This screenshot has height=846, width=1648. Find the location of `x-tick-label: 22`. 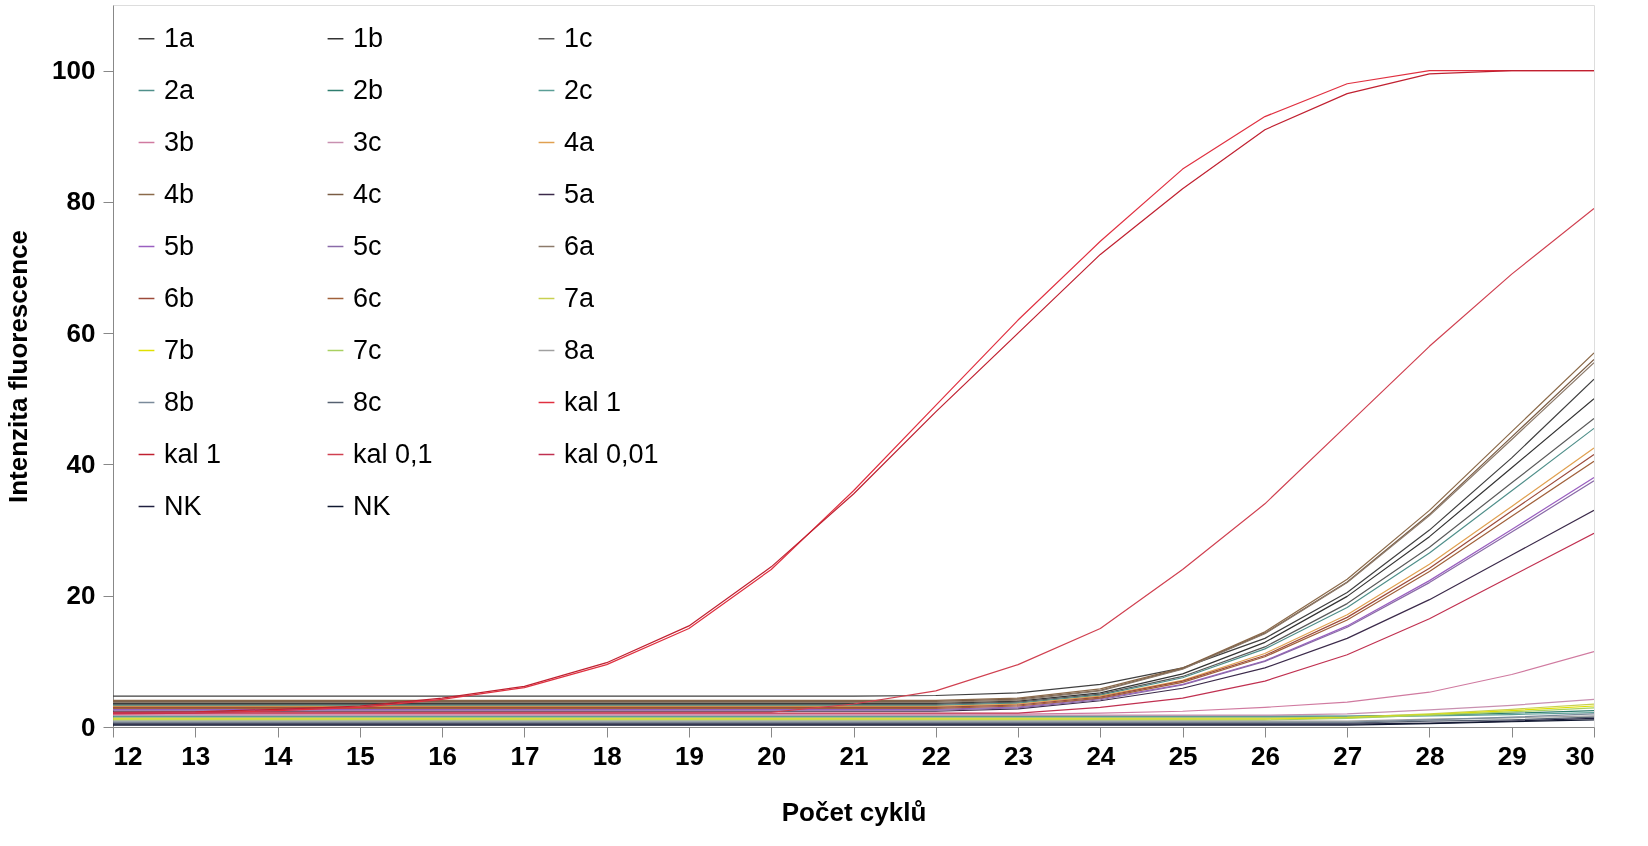

x-tick-label: 22 is located at coordinates (936, 755).